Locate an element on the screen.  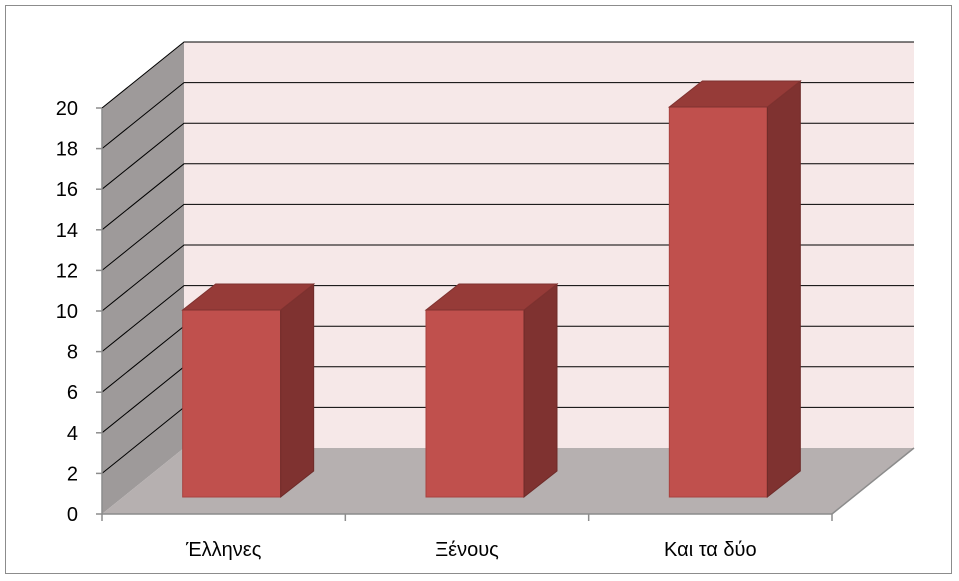
x-category-label: Έλληνες is located at coordinates (223, 550).